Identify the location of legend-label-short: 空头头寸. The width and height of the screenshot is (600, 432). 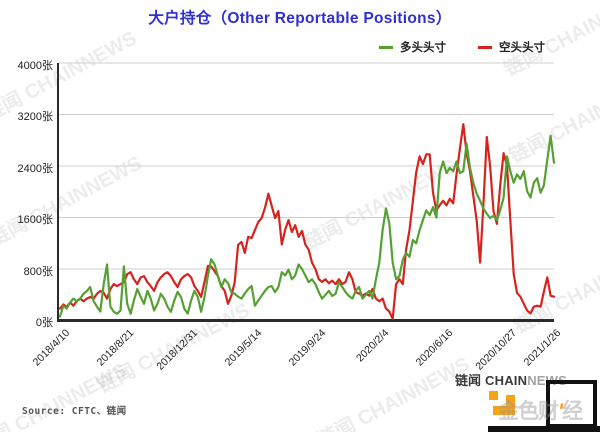
(522, 48).